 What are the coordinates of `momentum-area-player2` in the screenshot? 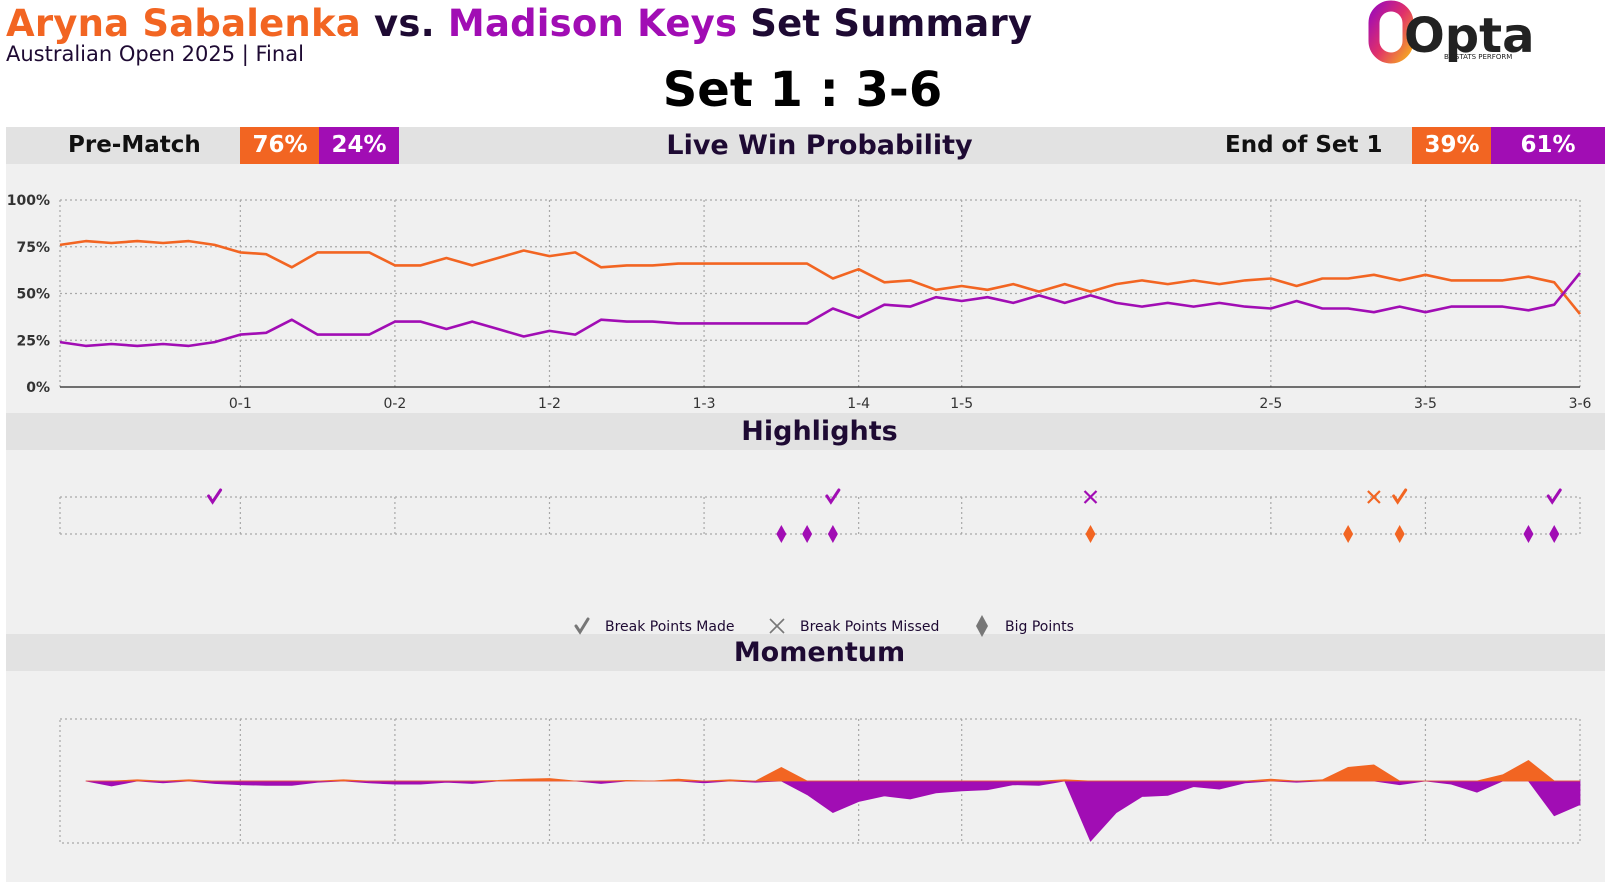 It's located at (833, 811).